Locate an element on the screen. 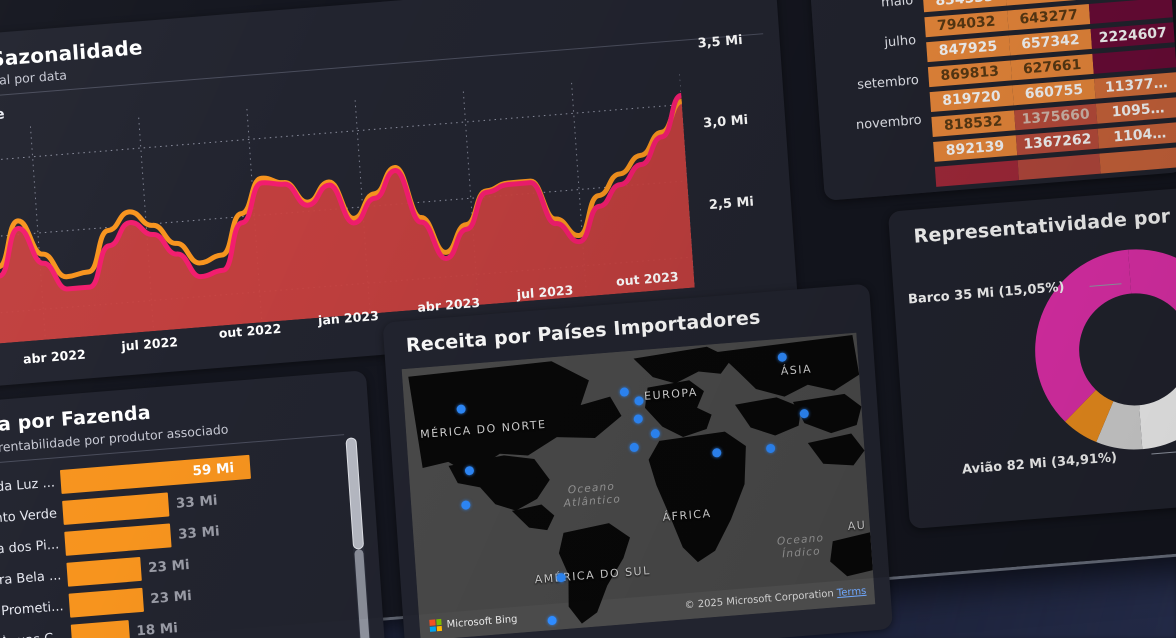 Image resolution: width=1176 pixels, height=638 pixels. scrollbar-track-lower is located at coordinates (362, 593).